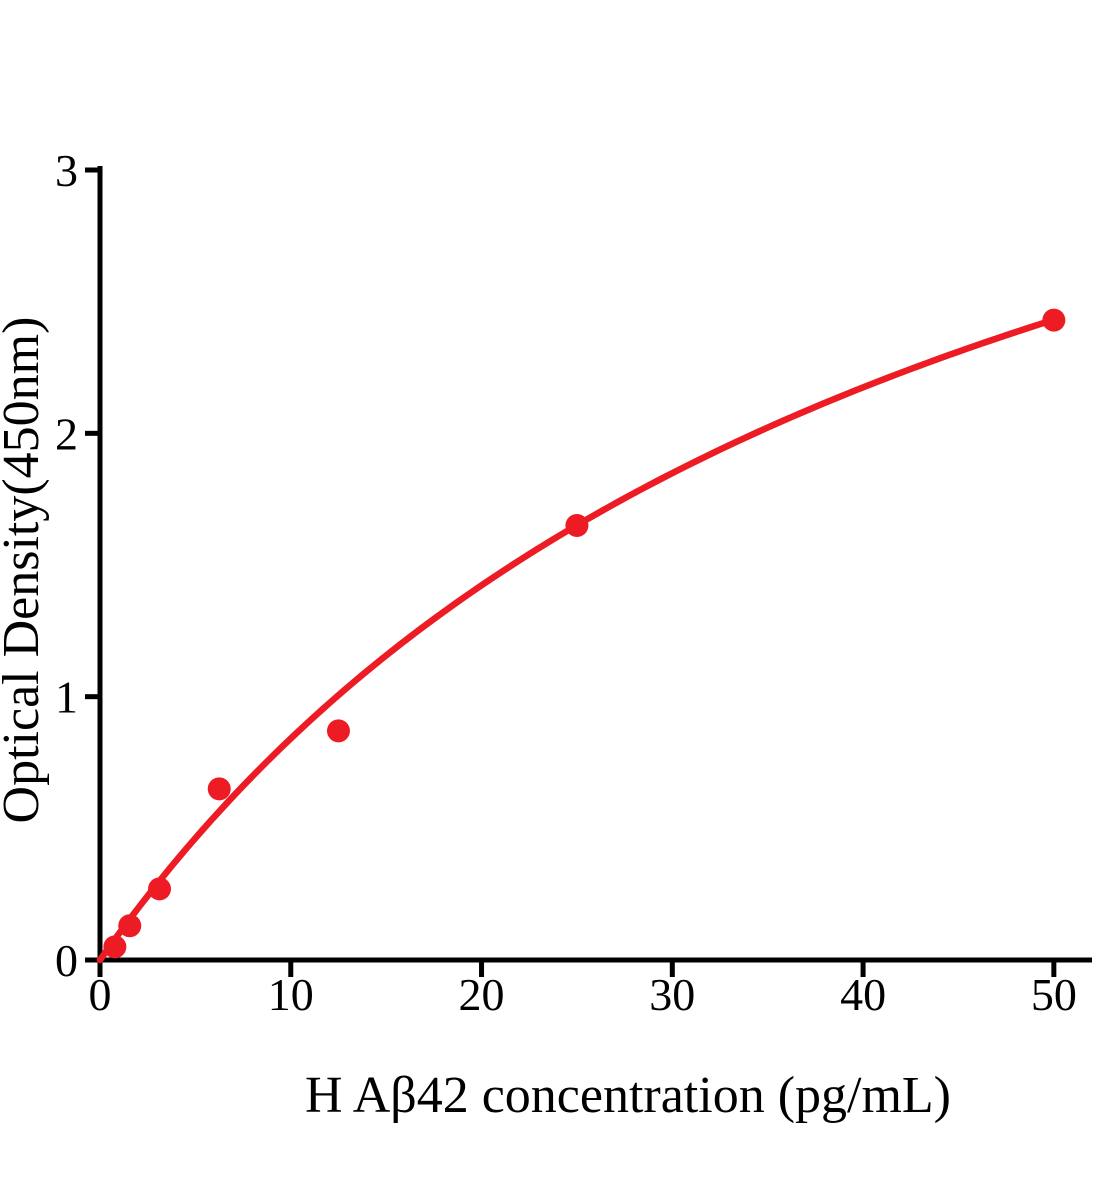 The height and width of the screenshot is (1200, 1104). What do you see at coordinates (672, 994) in the screenshot?
I see `x-tick-label: 30` at bounding box center [672, 994].